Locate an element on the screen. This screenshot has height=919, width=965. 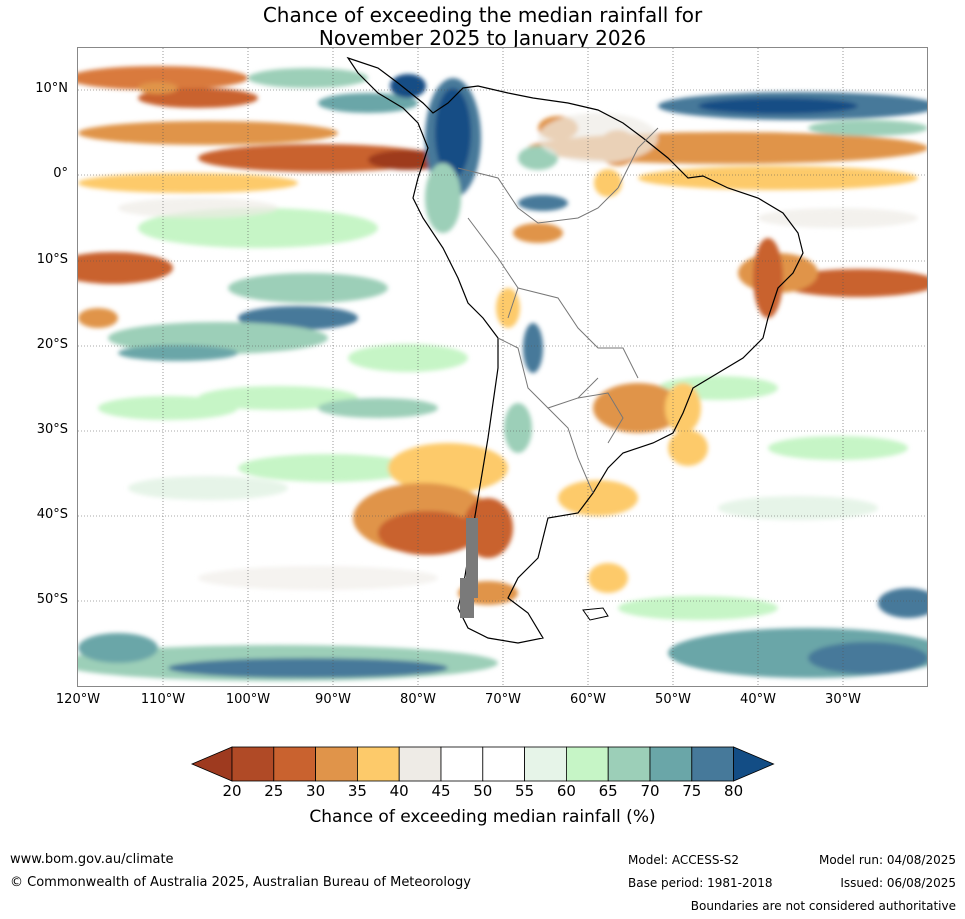
colorbar-tick-label: 45 is located at coordinates (441, 791).